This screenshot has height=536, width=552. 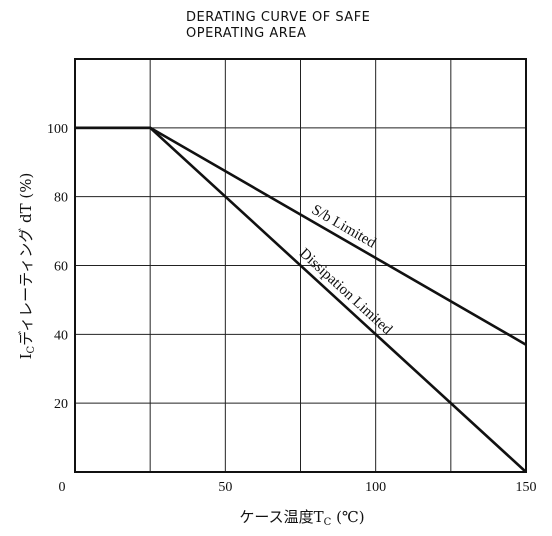 What do you see at coordinates (301, 518) in the screenshot?
I see `x-axis-label: ケース温度TC (℃)` at bounding box center [301, 518].